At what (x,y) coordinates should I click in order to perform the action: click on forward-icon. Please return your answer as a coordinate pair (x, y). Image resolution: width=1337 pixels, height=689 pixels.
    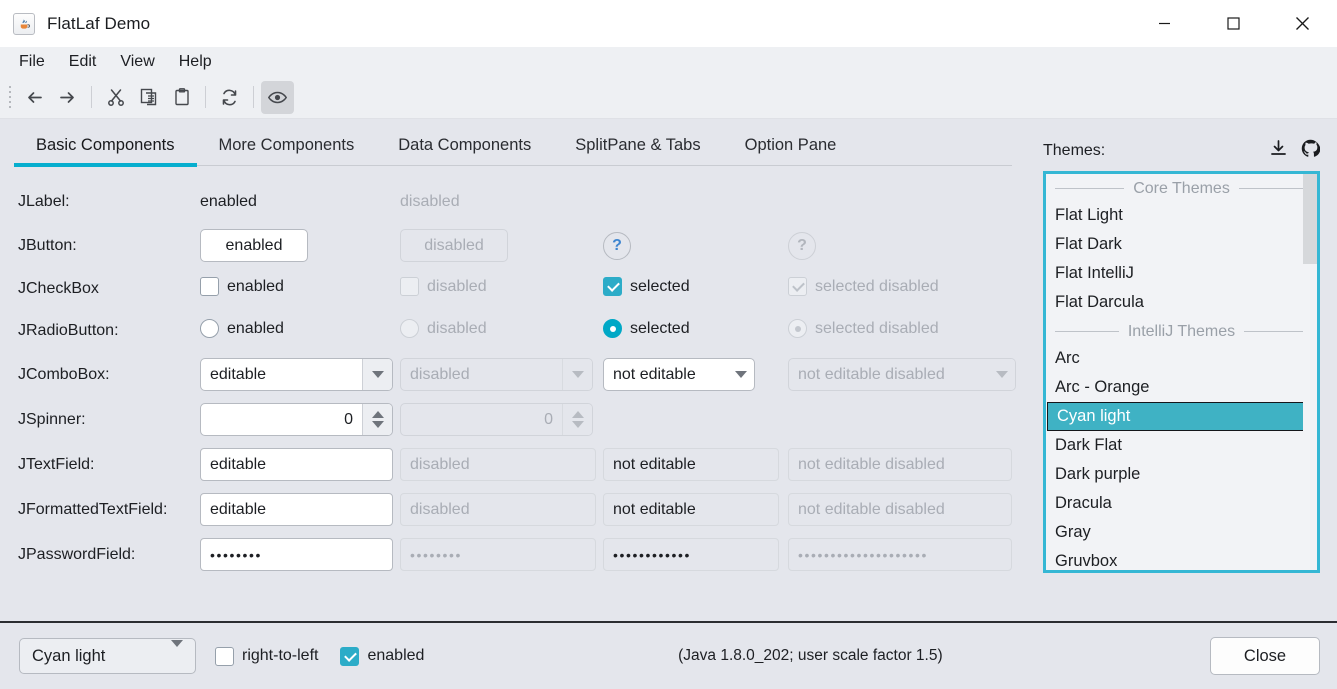
    Looking at the image, I should click on (67, 97).